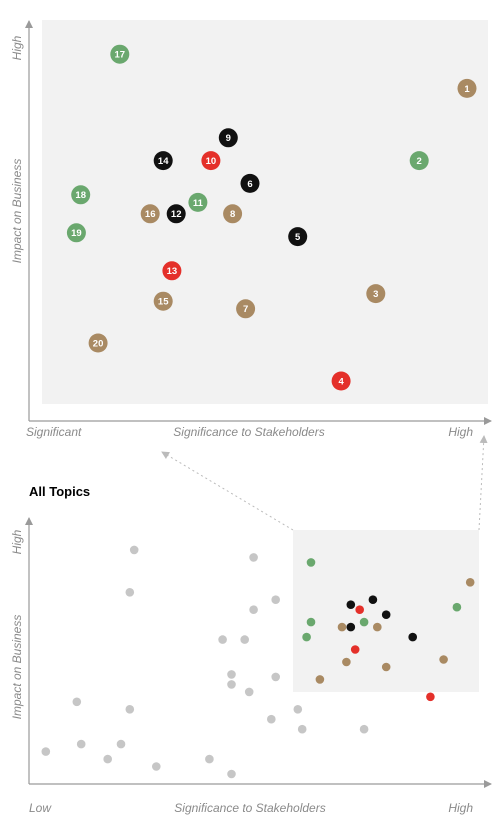 Image resolution: width=501 pixels, height=826 pixels. I want to click on detail-point-label-9: 9, so click(228, 138).